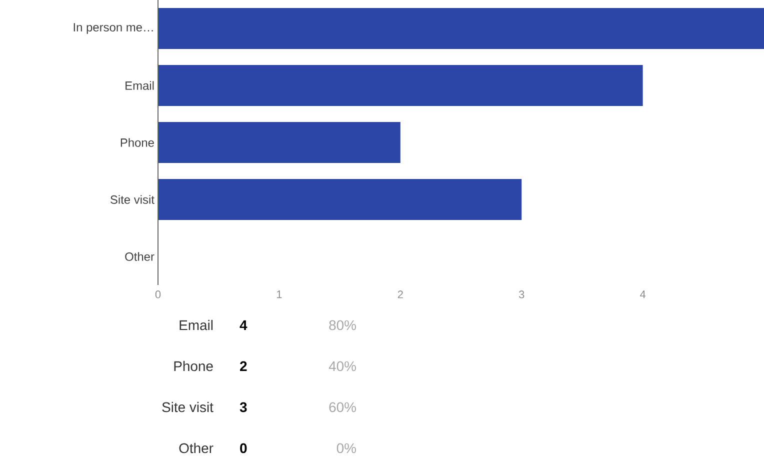 Image resolution: width=764 pixels, height=468 pixels. What do you see at coordinates (158, 294) in the screenshot?
I see `x-tick-label: 0` at bounding box center [158, 294].